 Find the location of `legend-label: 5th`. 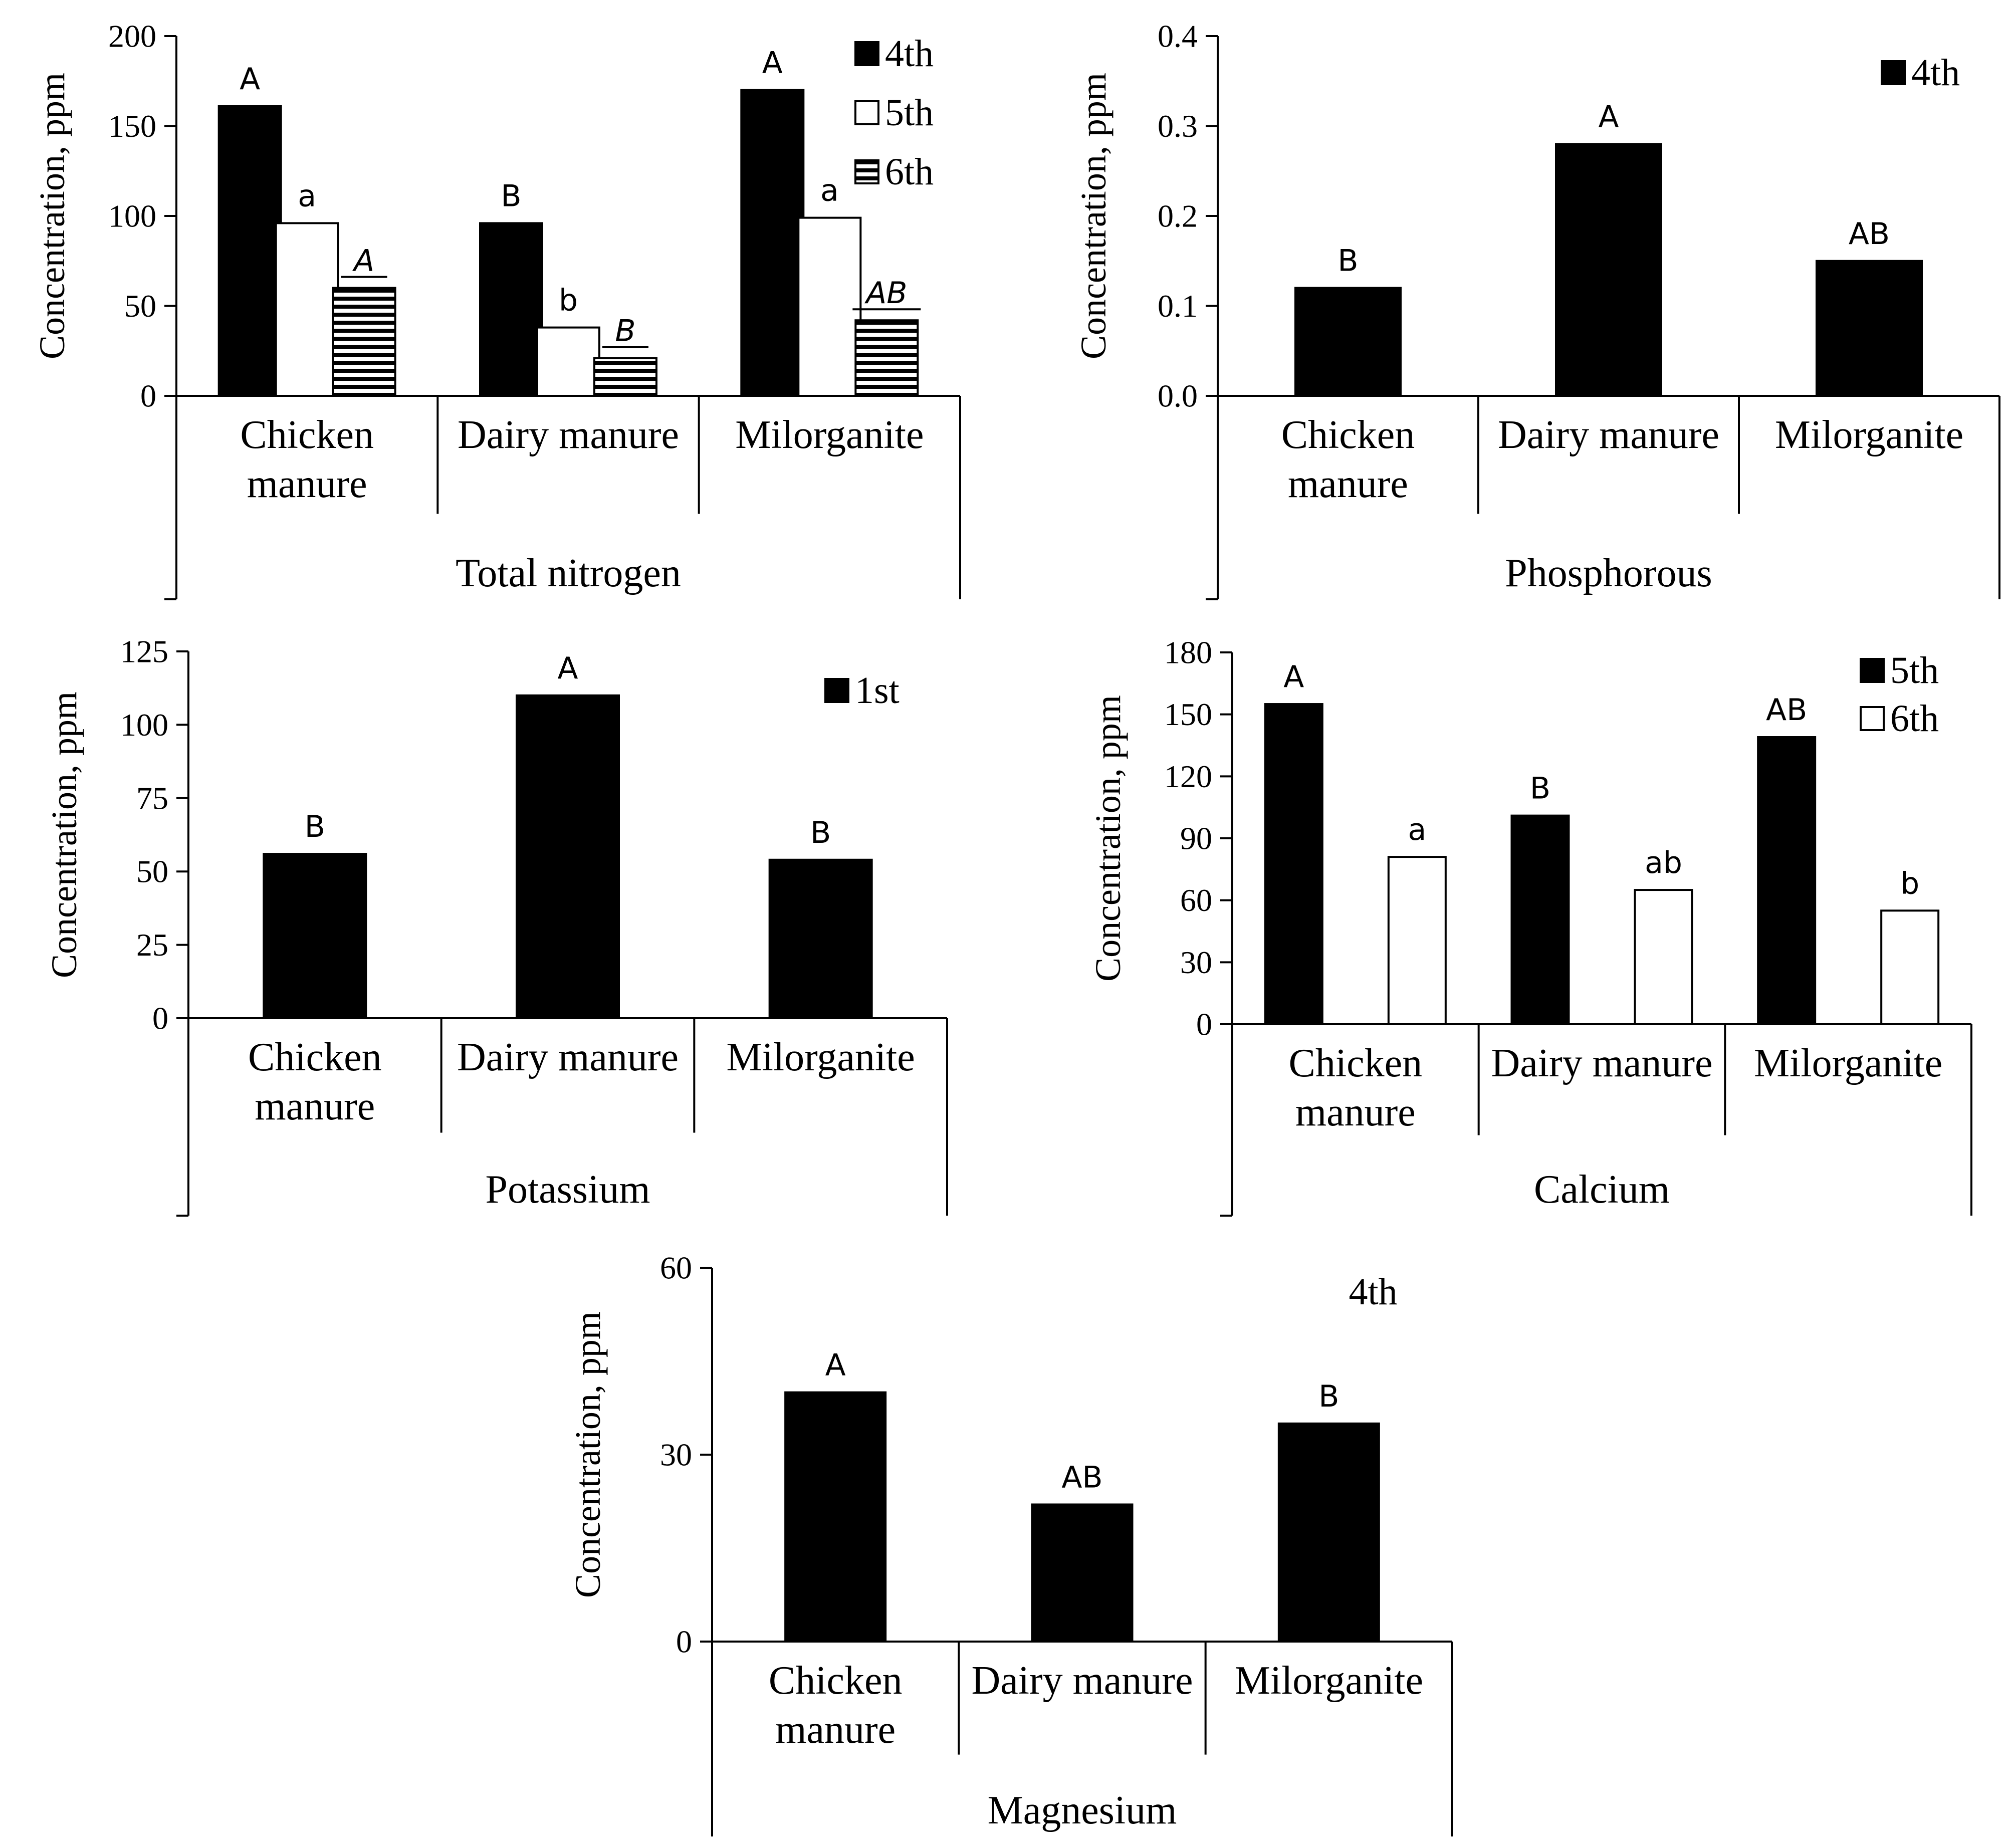

legend-label: 5th is located at coordinates (1914, 670).